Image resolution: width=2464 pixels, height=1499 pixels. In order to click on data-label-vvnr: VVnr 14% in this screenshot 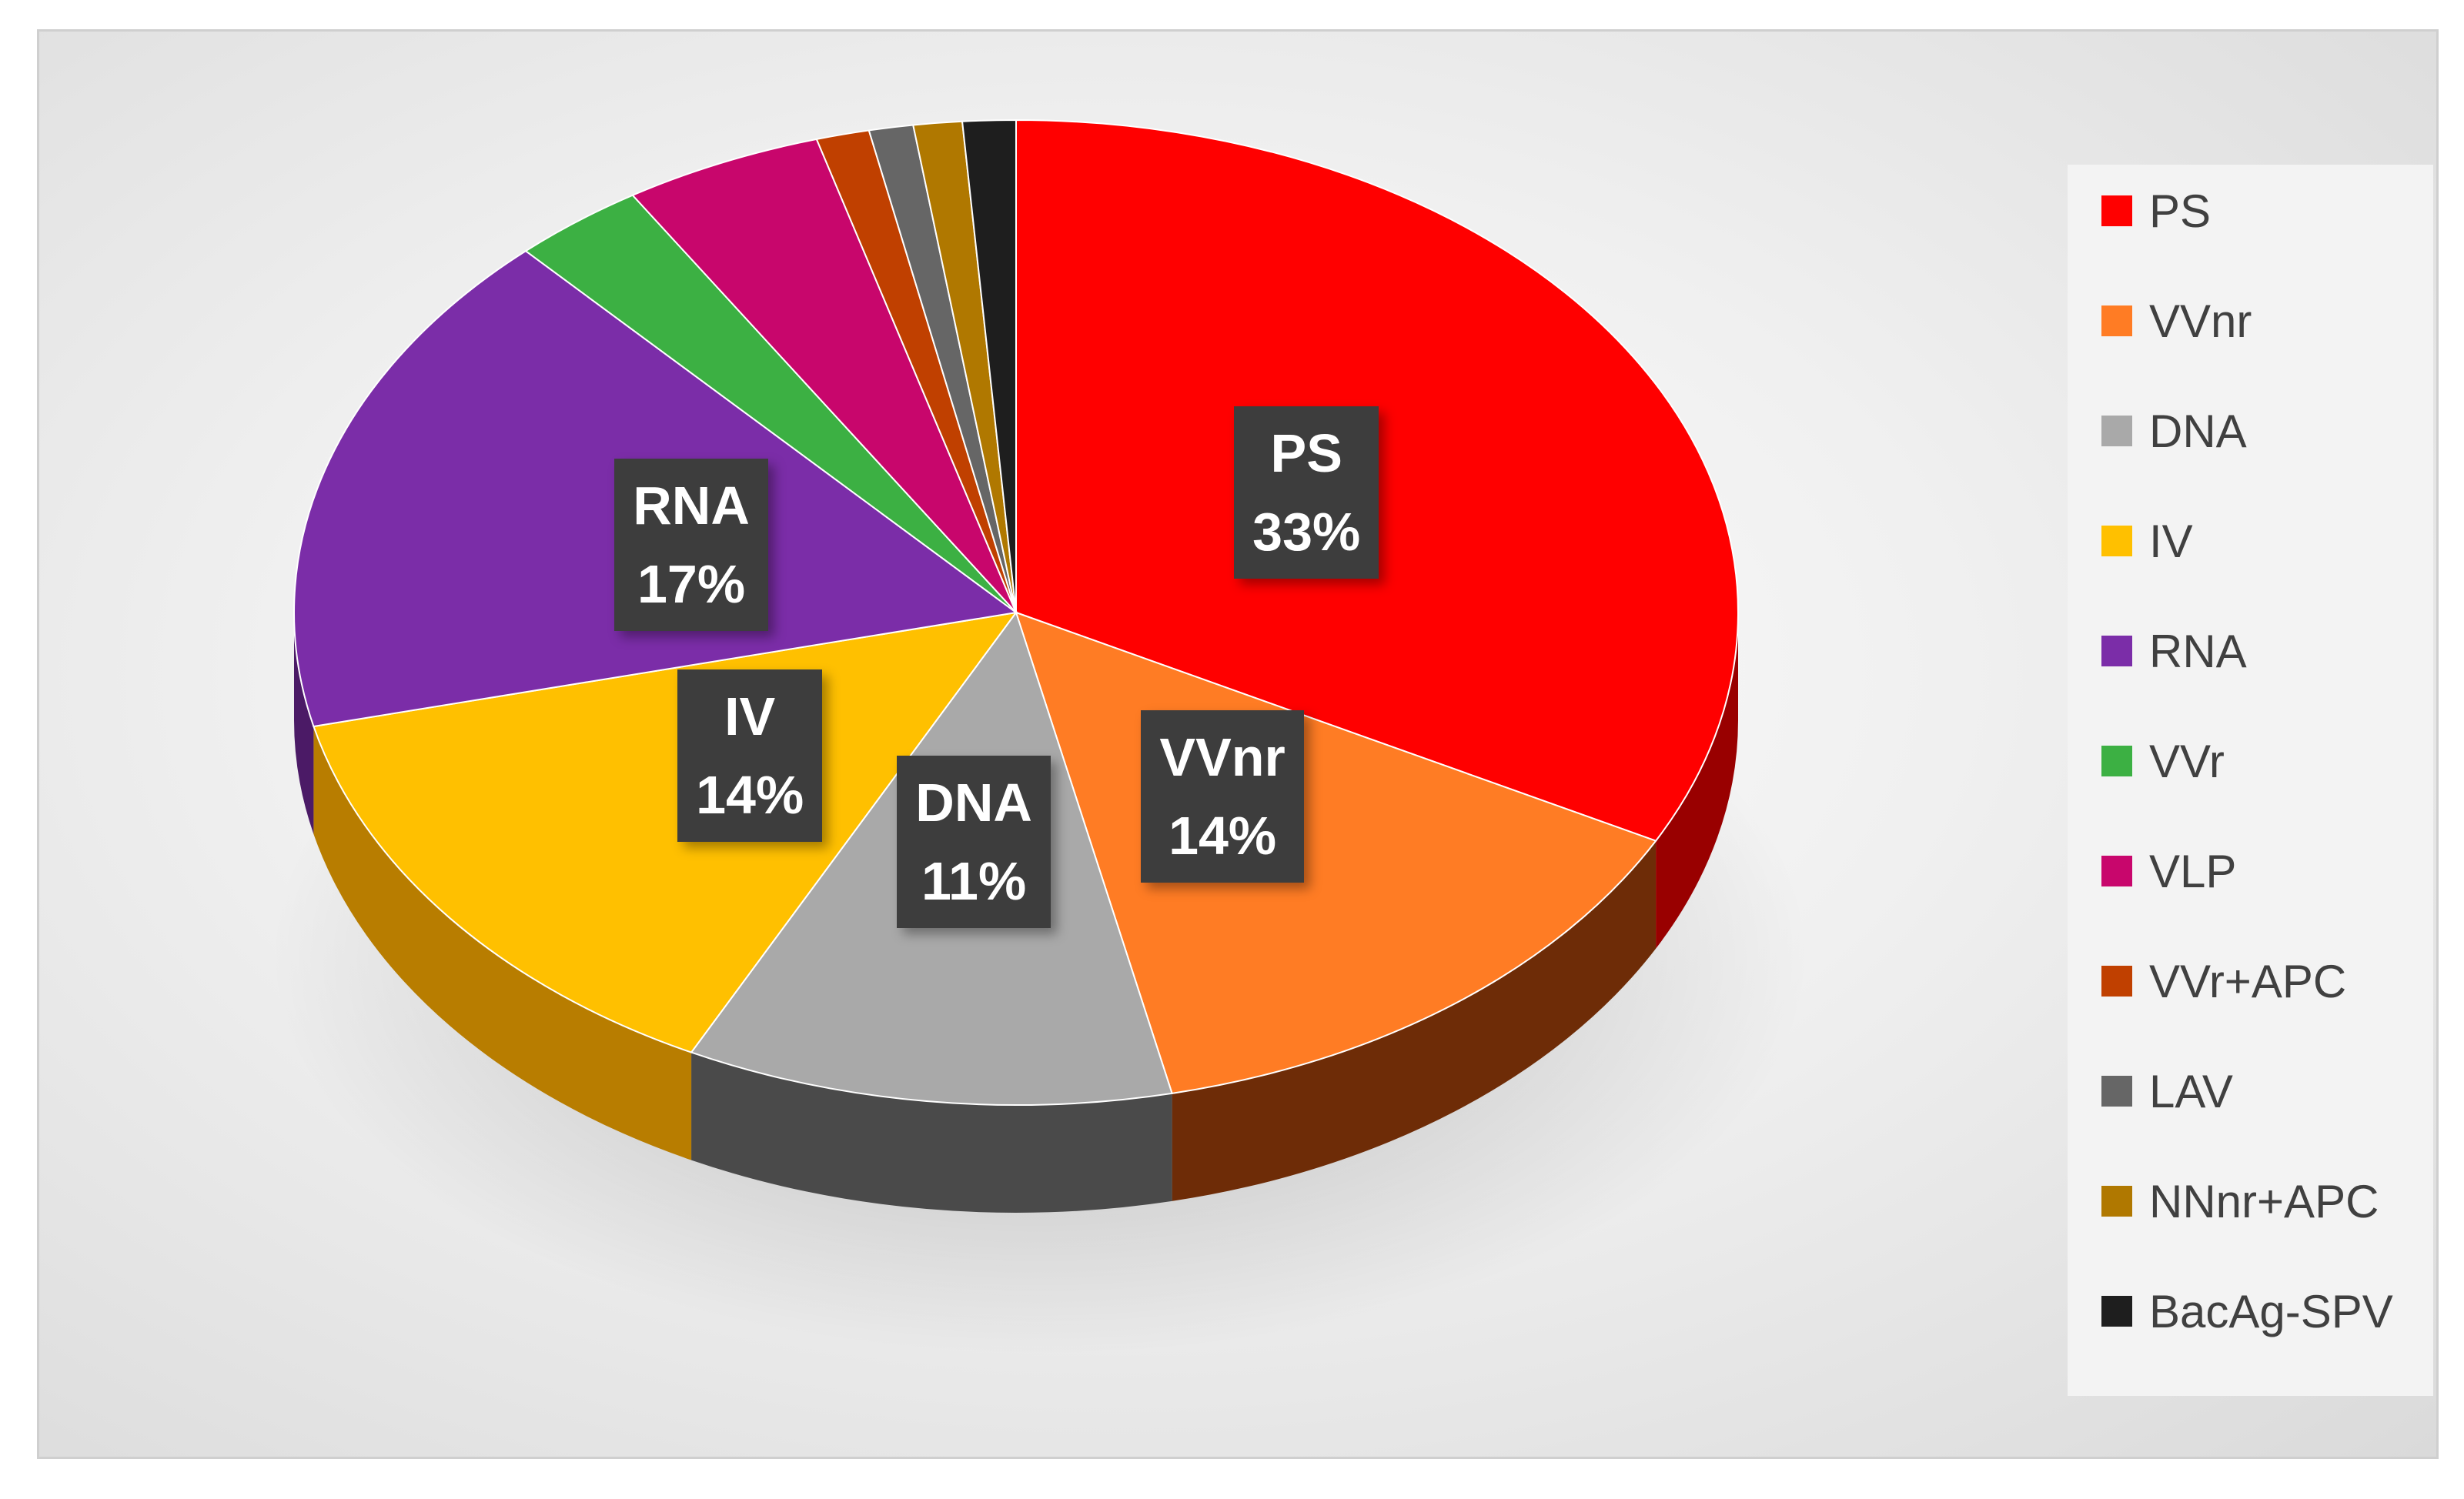, I will do `click(1222, 796)`.